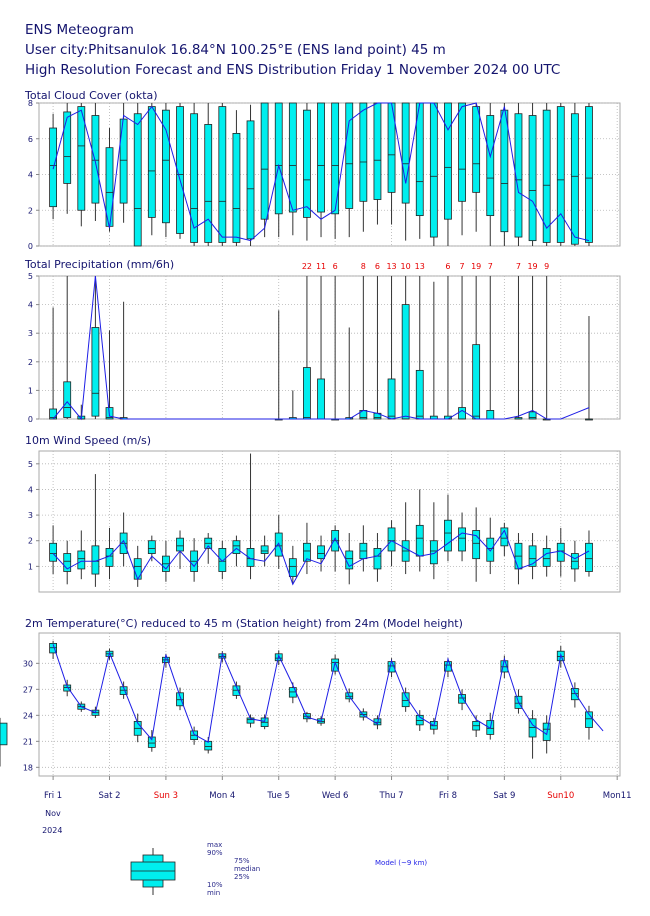 Image resolution: width=650 pixels, height=916 pixels. Describe the element at coordinates (335, 266) in the screenshot. I see `exceed-label: 6` at that location.